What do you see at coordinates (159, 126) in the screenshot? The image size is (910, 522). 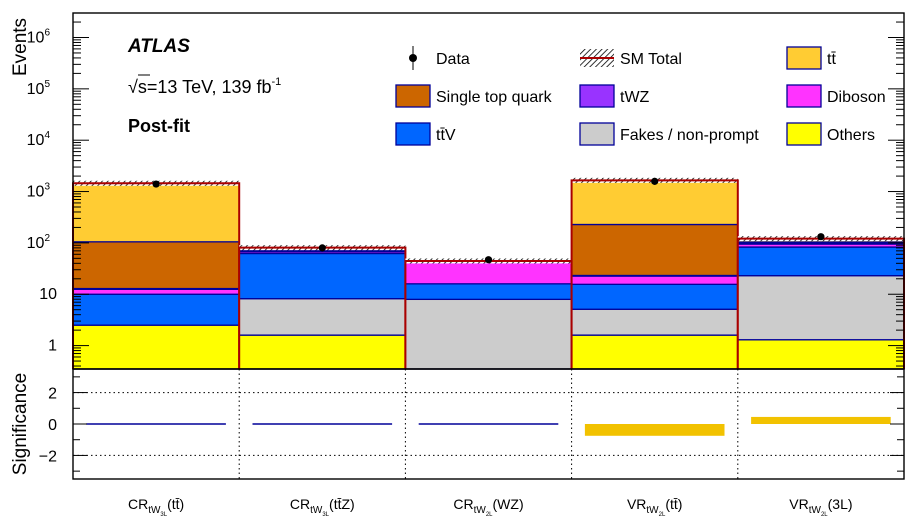 I see `fit-label: Post-fit` at bounding box center [159, 126].